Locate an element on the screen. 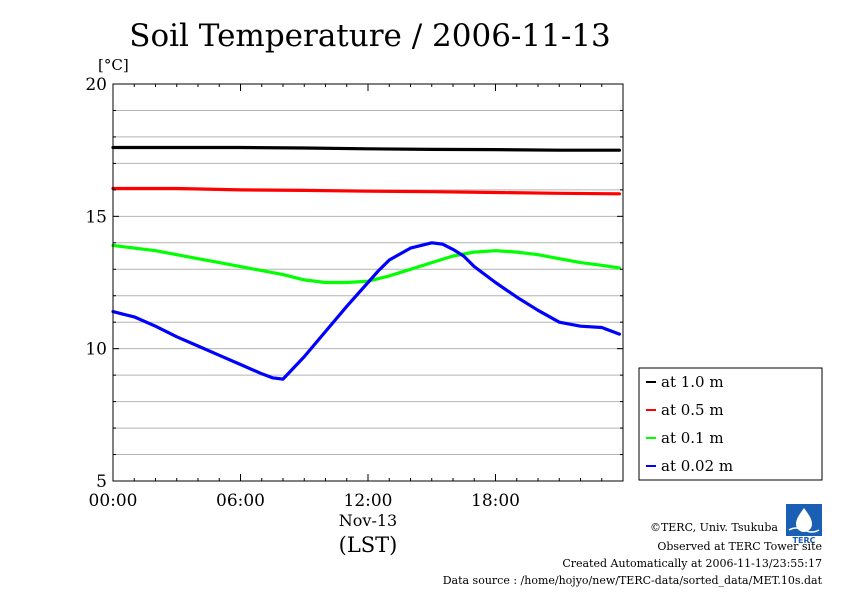 The height and width of the screenshot is (595, 842). x-tick-label: 00:00 is located at coordinates (113, 501).